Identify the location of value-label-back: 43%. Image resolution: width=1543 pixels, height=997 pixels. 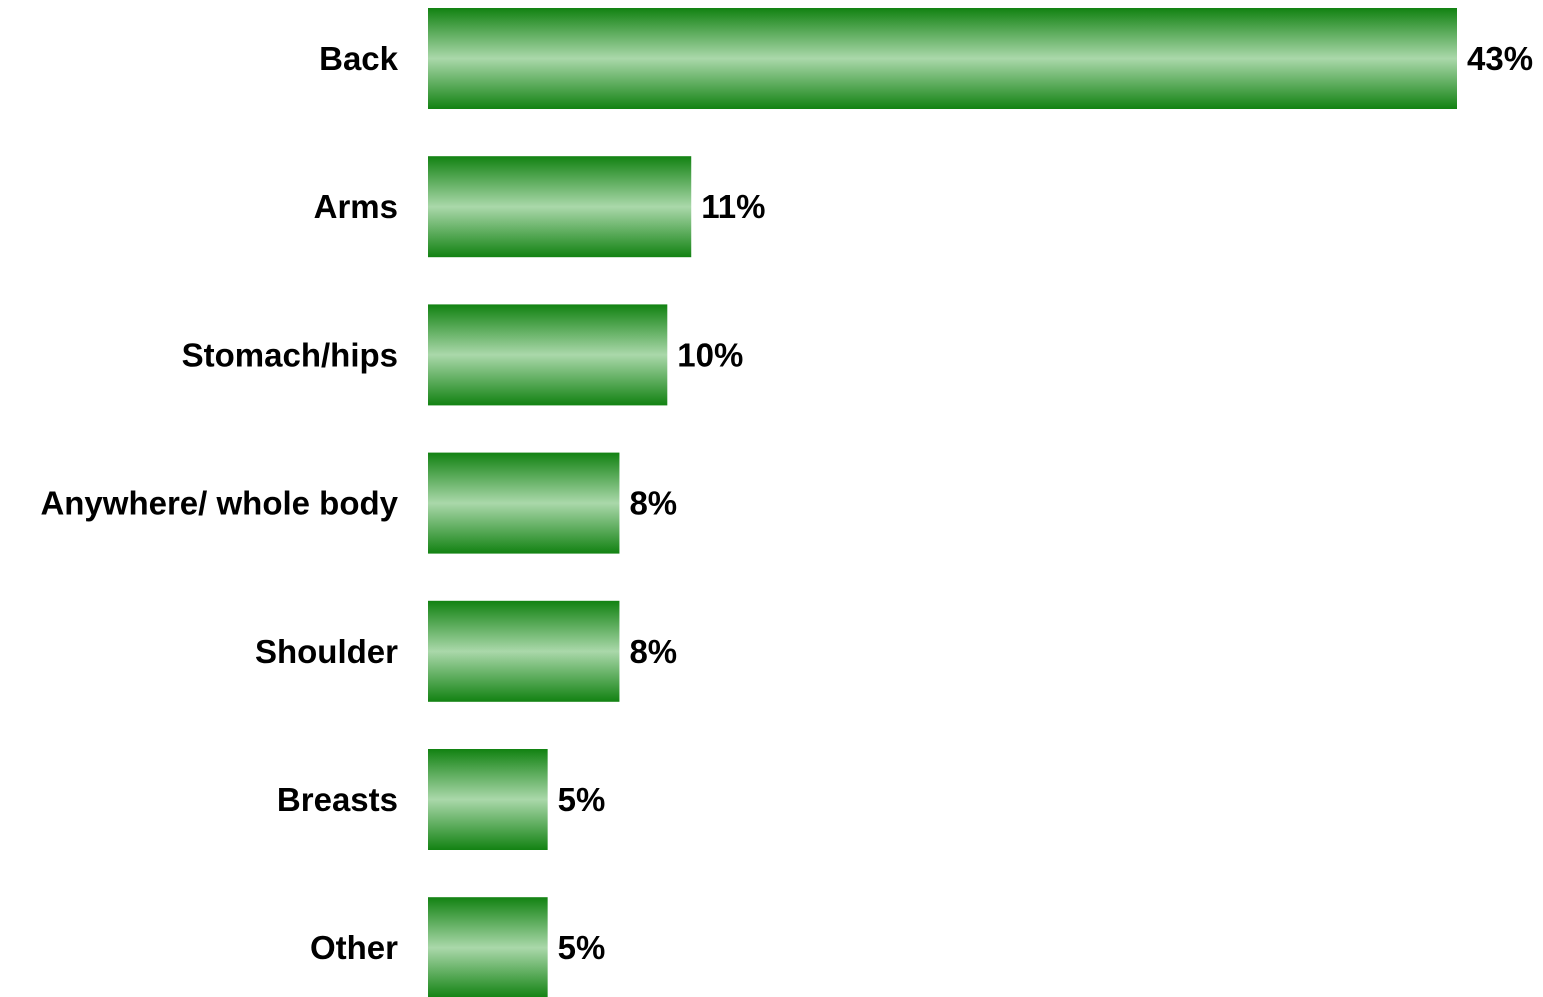
(1500, 58).